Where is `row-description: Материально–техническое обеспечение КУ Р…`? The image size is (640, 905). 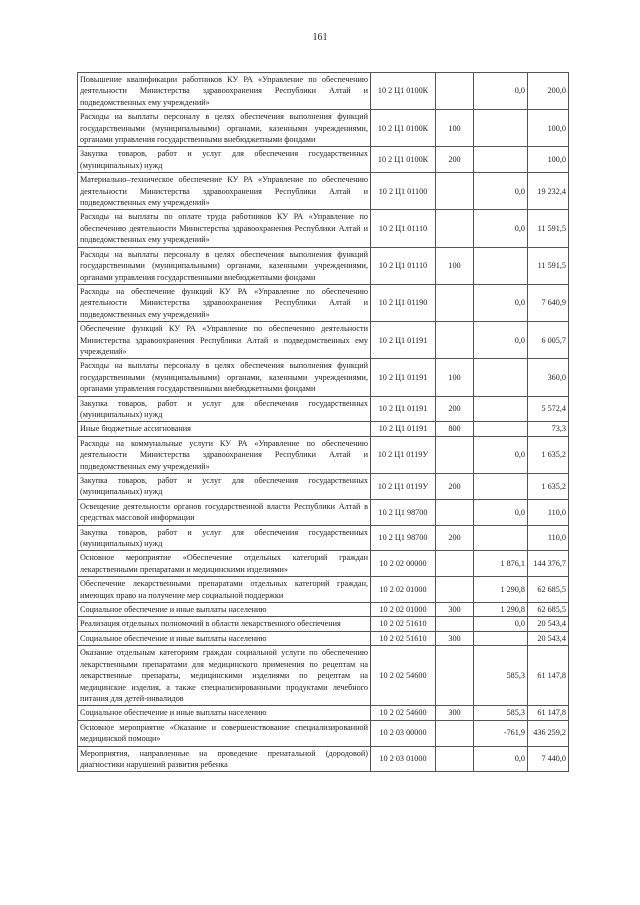
row-description: Материально–техническое обеспечение КУ Р… is located at coordinates (224, 191).